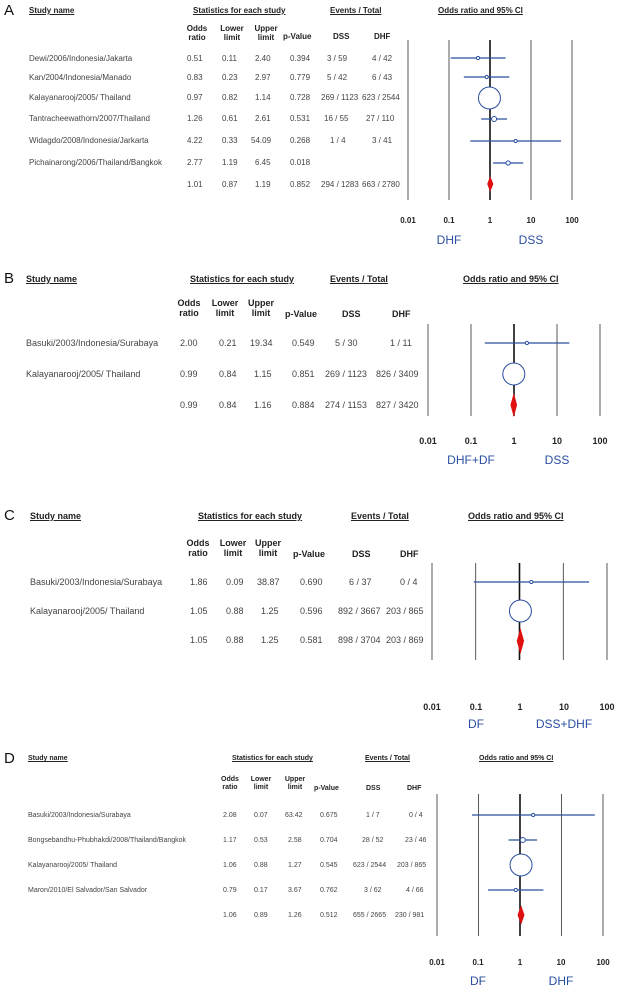 The image size is (618, 992). Describe the element at coordinates (263, 405) in the screenshot. I see `pooled-upper-limit-value: 1.16` at that location.